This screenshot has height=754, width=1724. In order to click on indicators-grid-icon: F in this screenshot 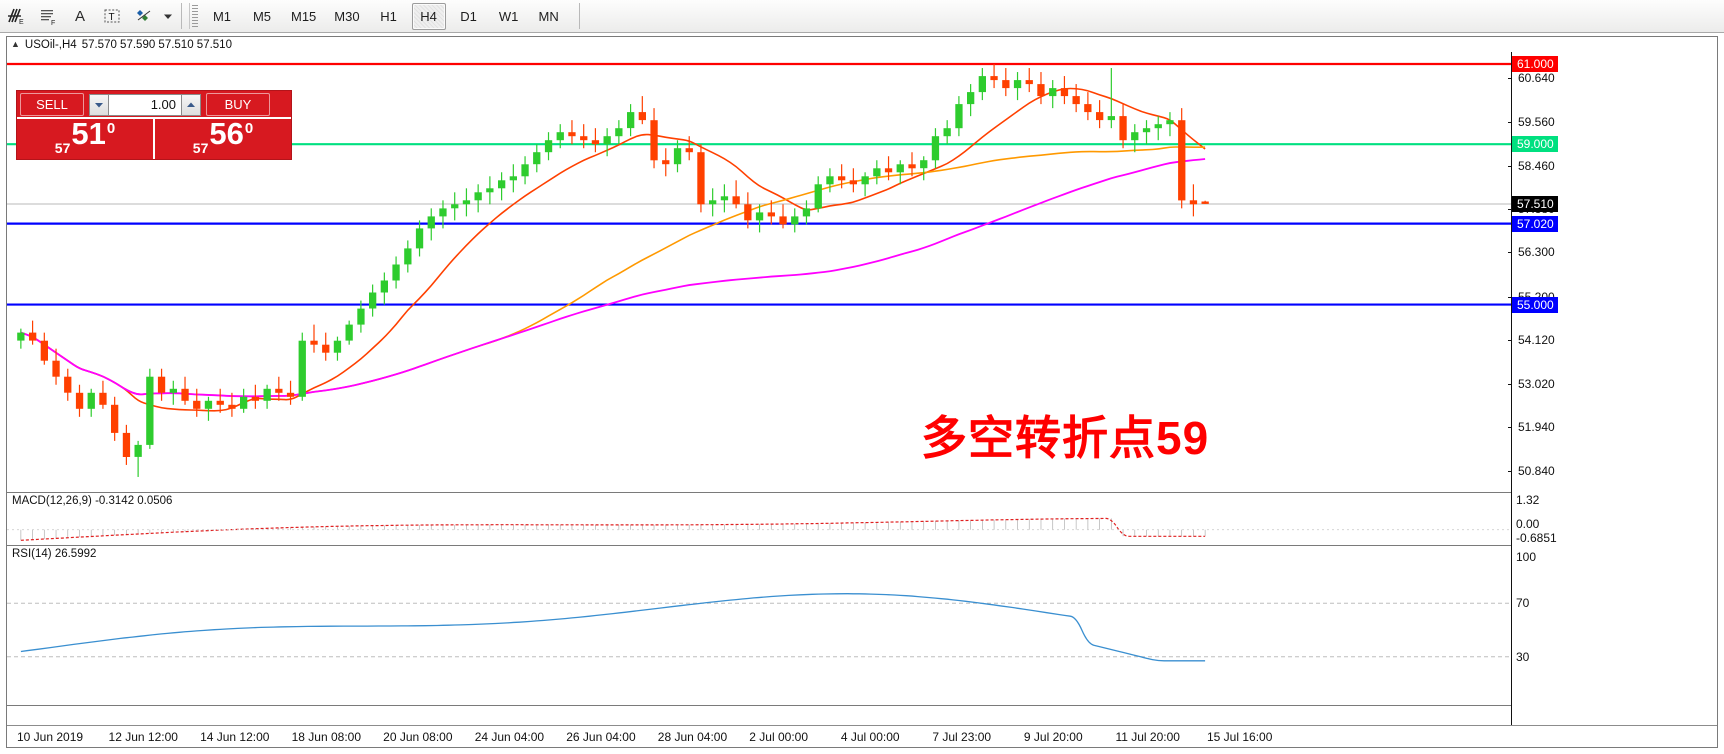, I will do `click(48, 16)`.